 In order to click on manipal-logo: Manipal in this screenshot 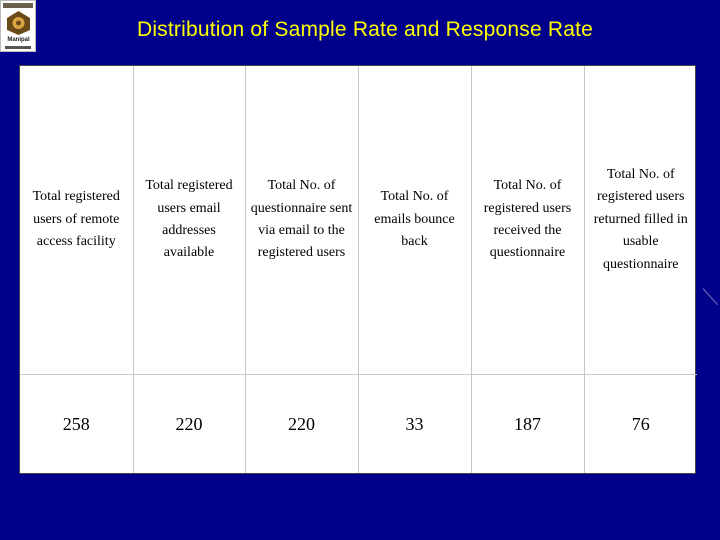, I will do `click(18, 26)`.